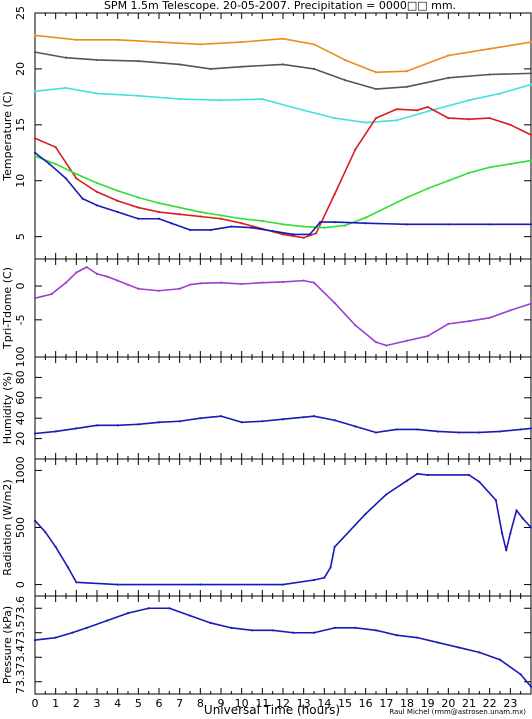 This screenshot has width=532, height=719. What do you see at coordinates (448, 703) in the screenshot?
I see `x-tick-label: 20` at bounding box center [448, 703].